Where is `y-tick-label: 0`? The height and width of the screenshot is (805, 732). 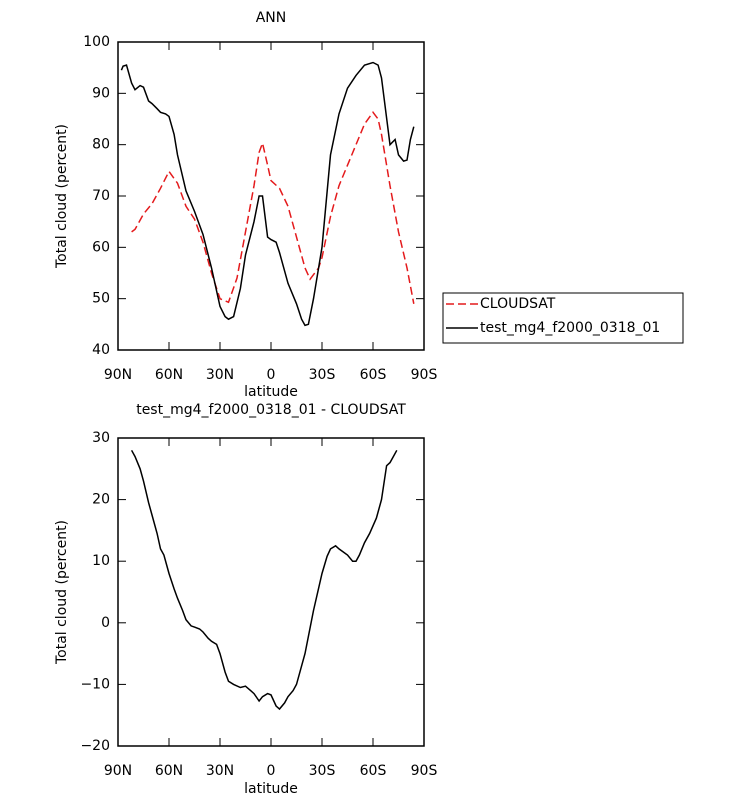
y-tick-label: 0 is located at coordinates (105, 623).